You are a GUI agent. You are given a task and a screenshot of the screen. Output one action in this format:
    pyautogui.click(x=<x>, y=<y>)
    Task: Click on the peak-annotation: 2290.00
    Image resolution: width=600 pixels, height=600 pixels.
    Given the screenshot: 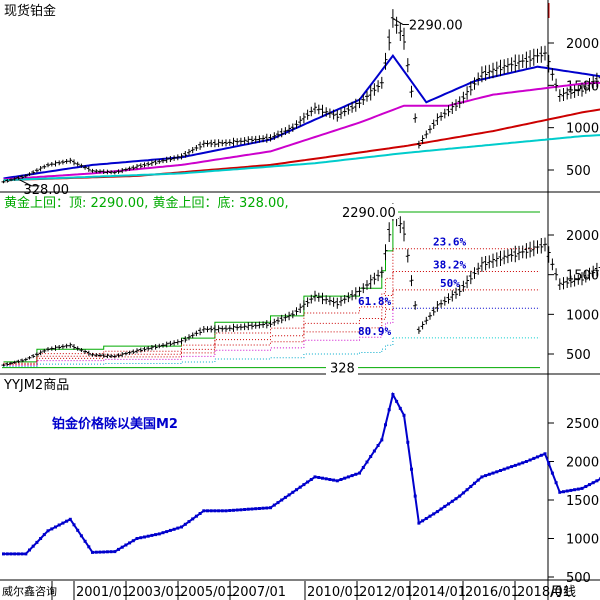 What is the action you would take?
    pyautogui.click(x=436, y=25)
    